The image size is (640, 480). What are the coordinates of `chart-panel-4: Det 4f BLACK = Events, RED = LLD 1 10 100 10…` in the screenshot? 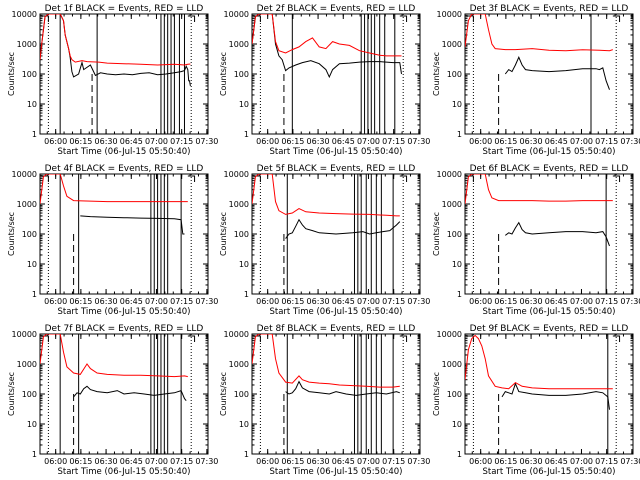 It's located at (112, 240).